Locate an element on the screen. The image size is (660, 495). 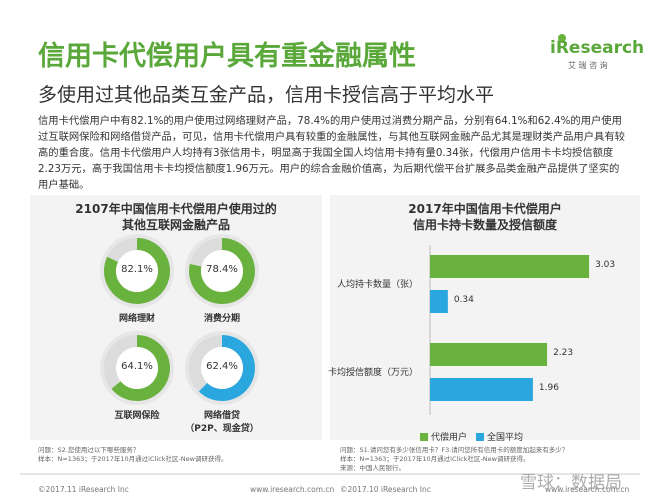
category-label: 网络借贷 （P2P、现金贷） is located at coordinates (222, 422).